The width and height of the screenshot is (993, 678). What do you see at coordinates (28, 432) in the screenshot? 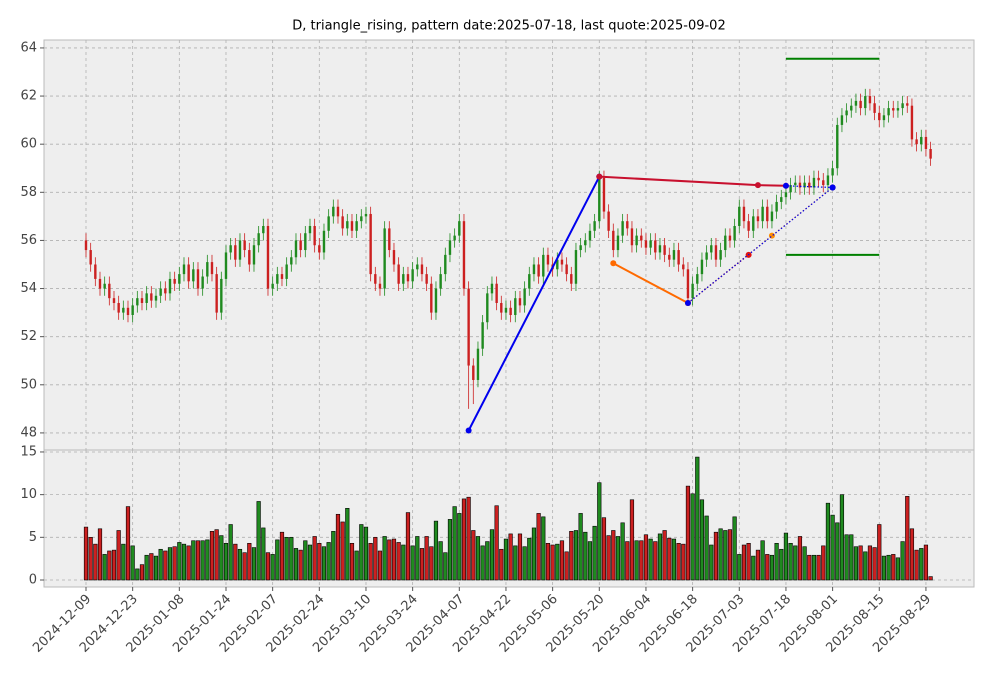
I see `y-tick-label: 48` at bounding box center [28, 432].